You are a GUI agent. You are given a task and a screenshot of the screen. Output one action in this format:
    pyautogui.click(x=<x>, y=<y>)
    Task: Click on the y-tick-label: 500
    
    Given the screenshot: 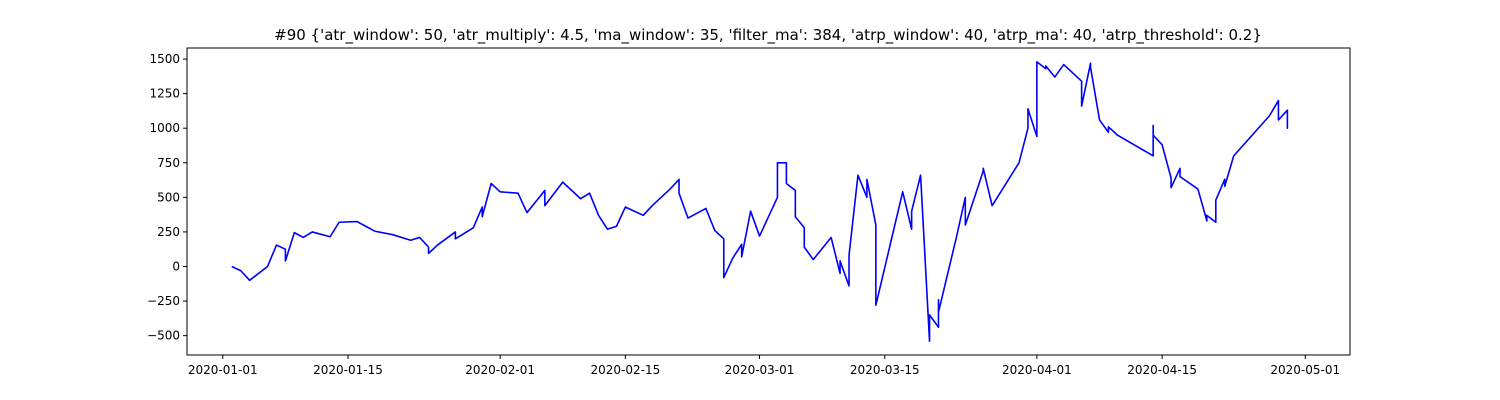 What is the action you would take?
    pyautogui.click(x=168, y=197)
    